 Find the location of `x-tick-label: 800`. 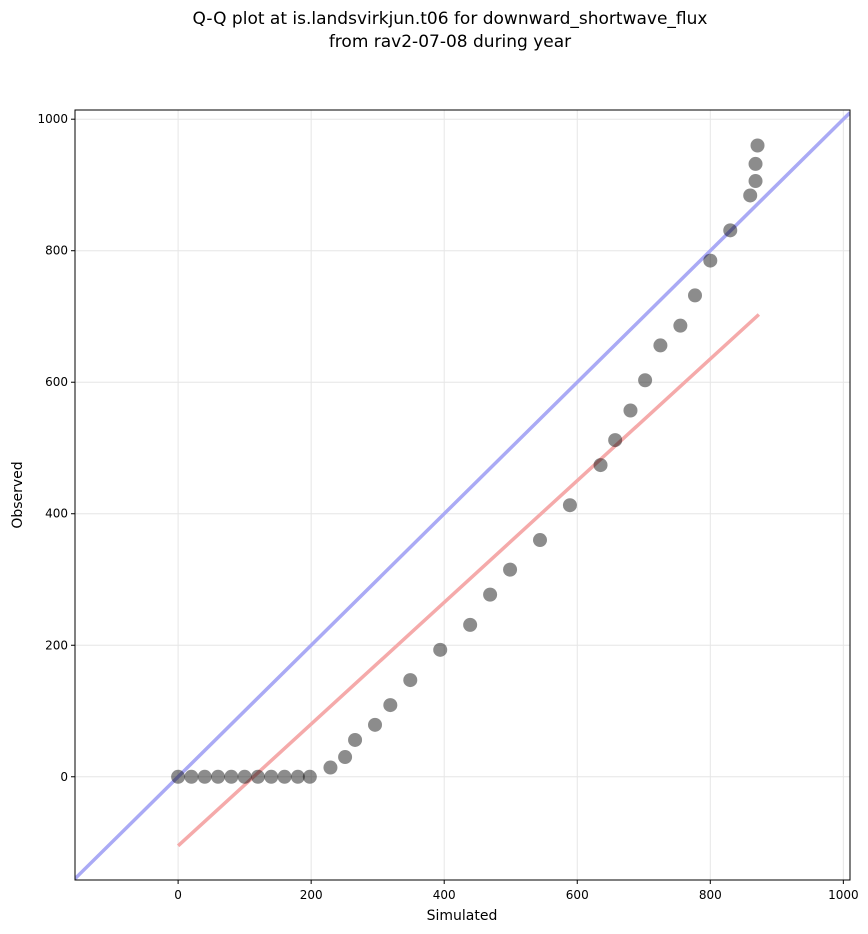

x-tick-label: 800 is located at coordinates (710, 895).